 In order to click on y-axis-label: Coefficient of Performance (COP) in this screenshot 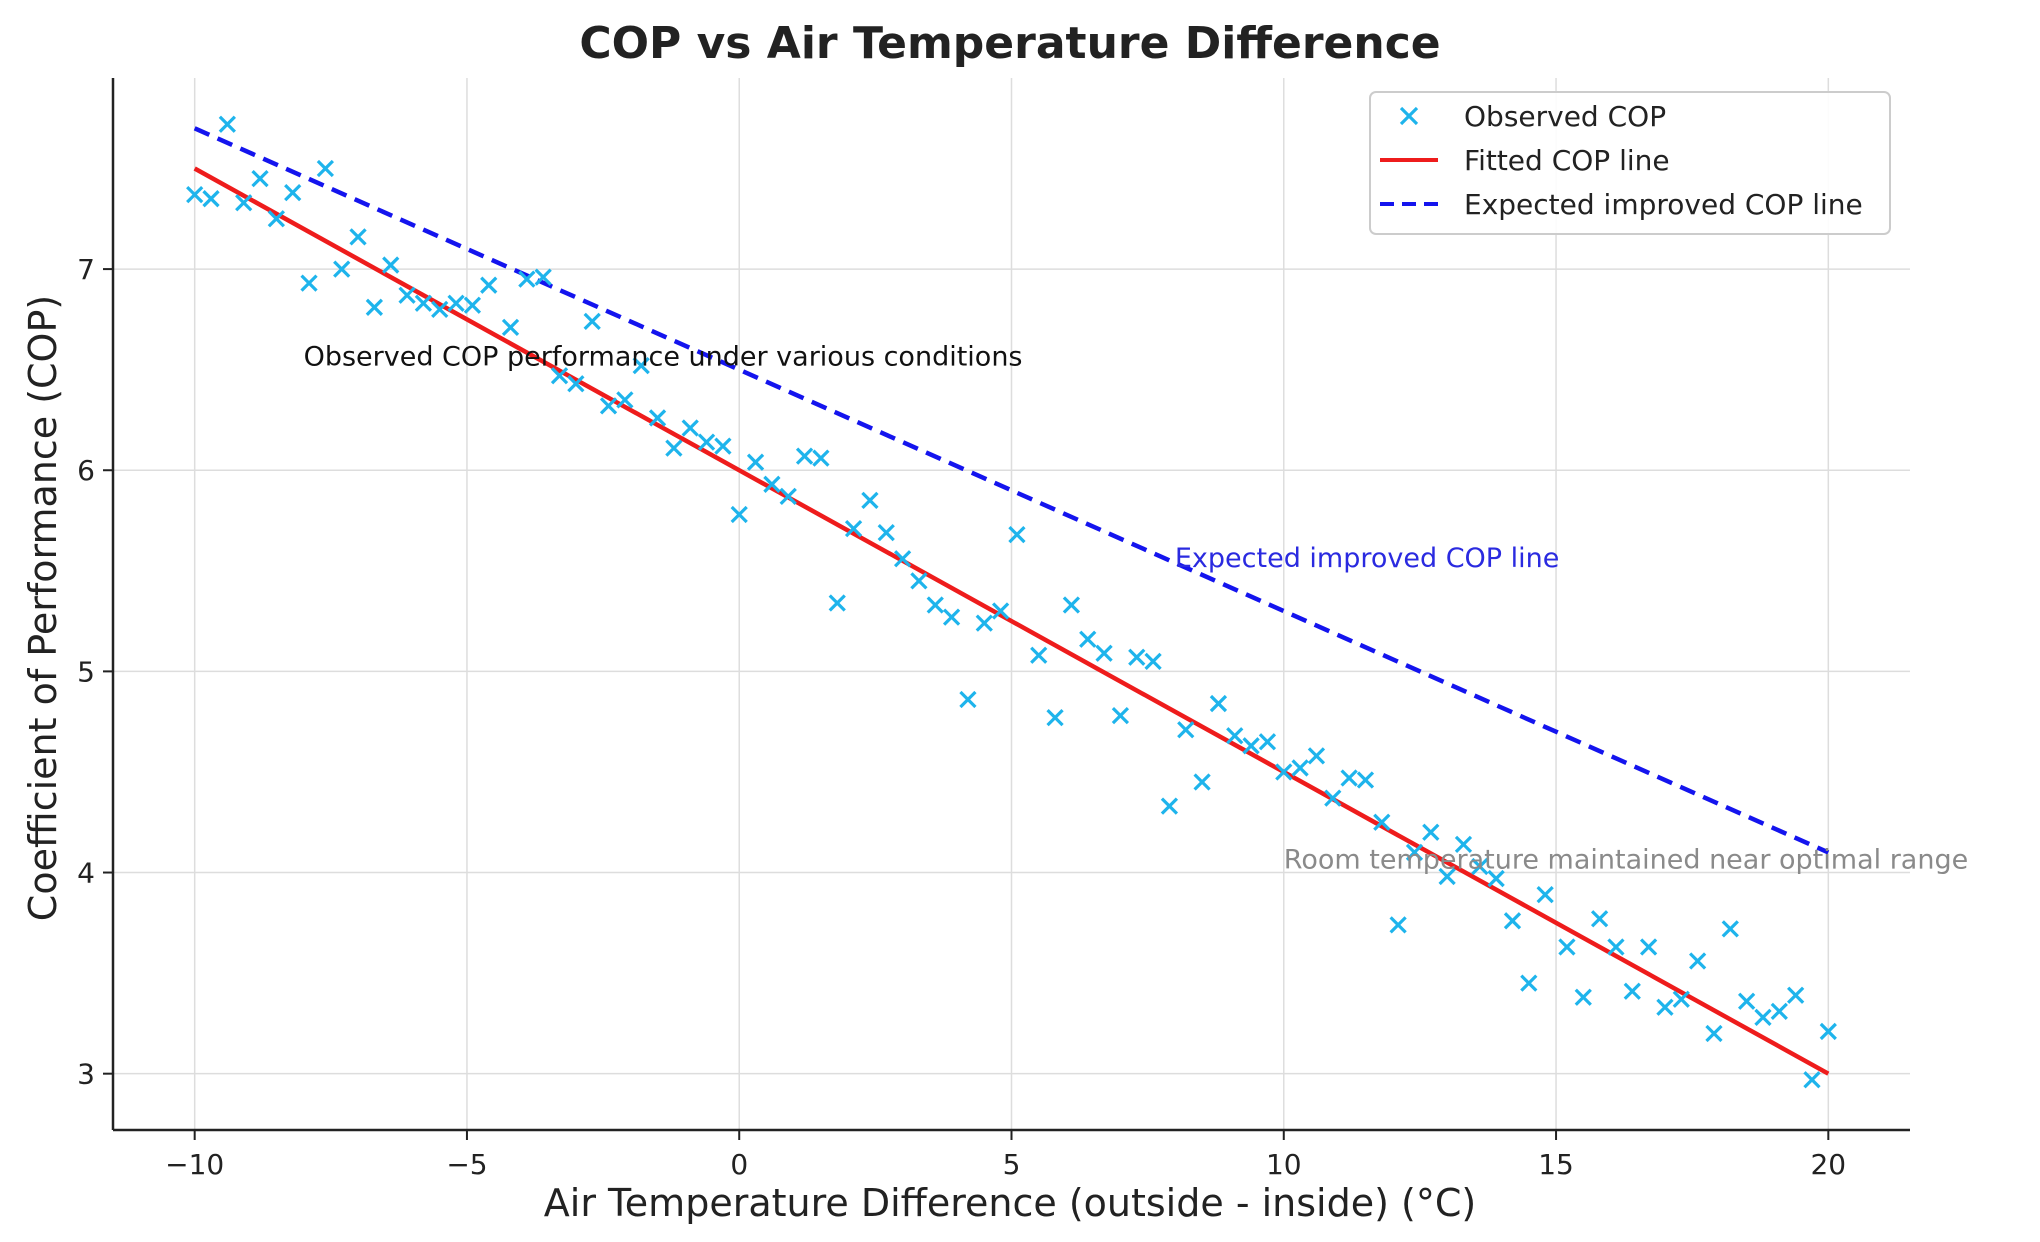, I will do `click(43, 608)`.